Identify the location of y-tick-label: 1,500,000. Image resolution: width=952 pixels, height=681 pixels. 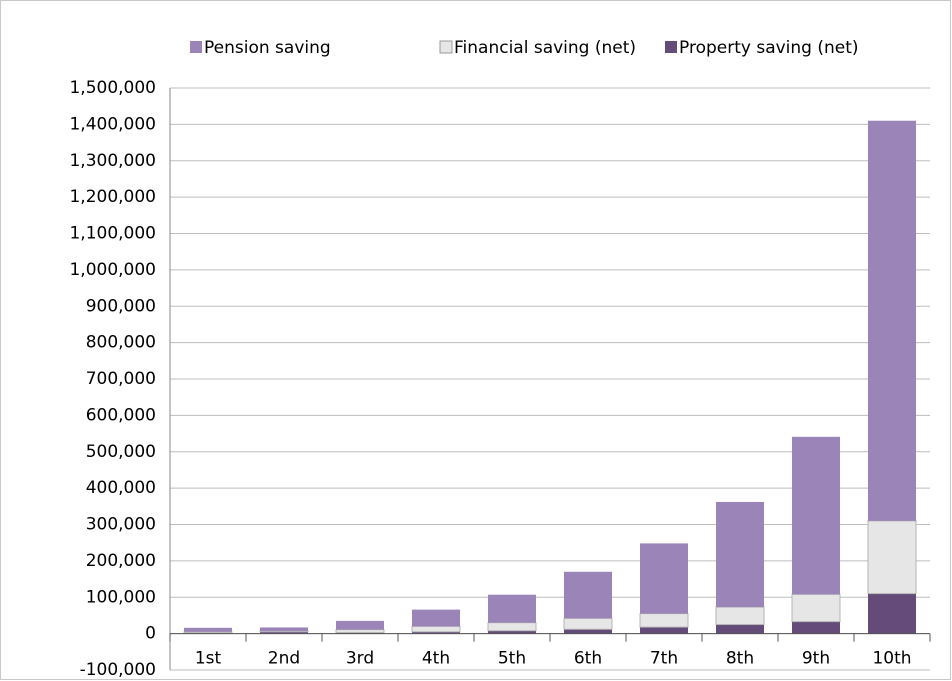
(112, 88).